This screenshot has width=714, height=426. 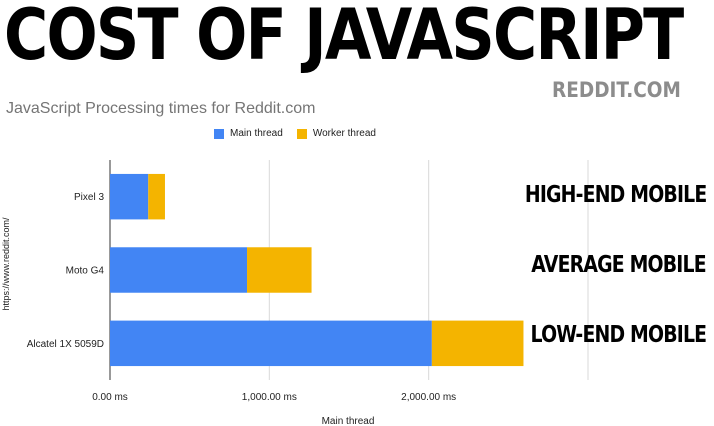 What do you see at coordinates (348, 421) in the screenshot?
I see `x-axis-label: Main thread` at bounding box center [348, 421].